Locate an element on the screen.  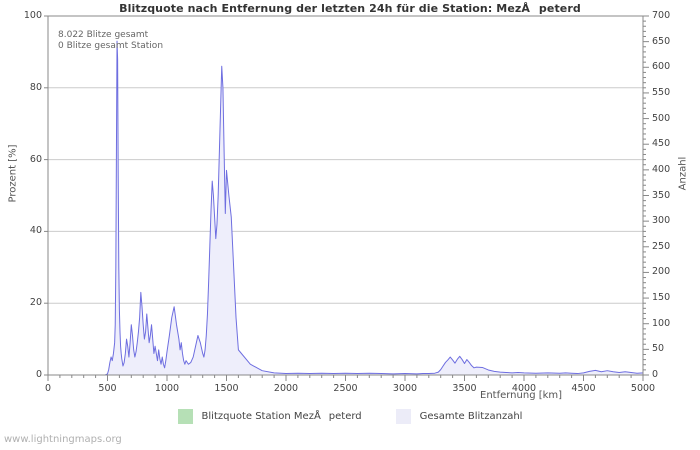
legend-item-label: Gesamte Blitzanzahl is located at coordinates (471, 416).